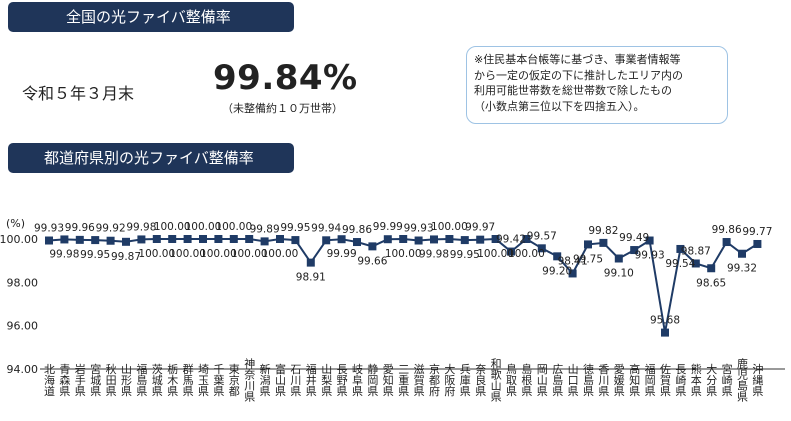 The width and height of the screenshot is (791, 421). Describe the element at coordinates (757, 380) in the screenshot. I see `category-label: 沖縄県` at that location.